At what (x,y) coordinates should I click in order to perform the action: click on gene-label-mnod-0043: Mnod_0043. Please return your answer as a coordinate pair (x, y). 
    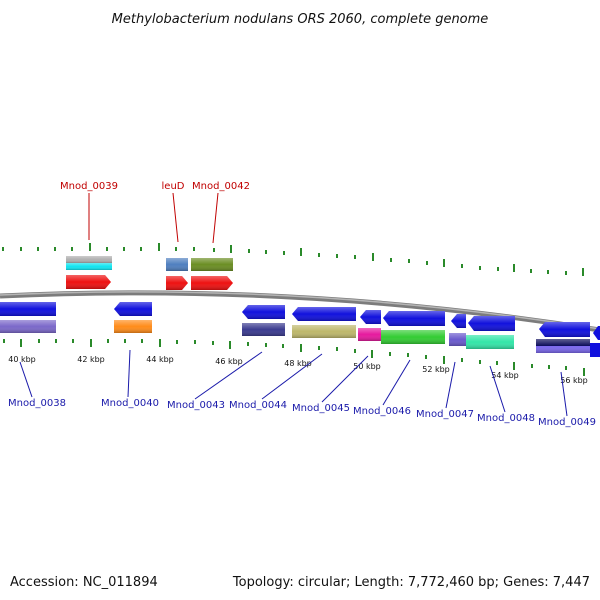
    Looking at the image, I should click on (196, 405).